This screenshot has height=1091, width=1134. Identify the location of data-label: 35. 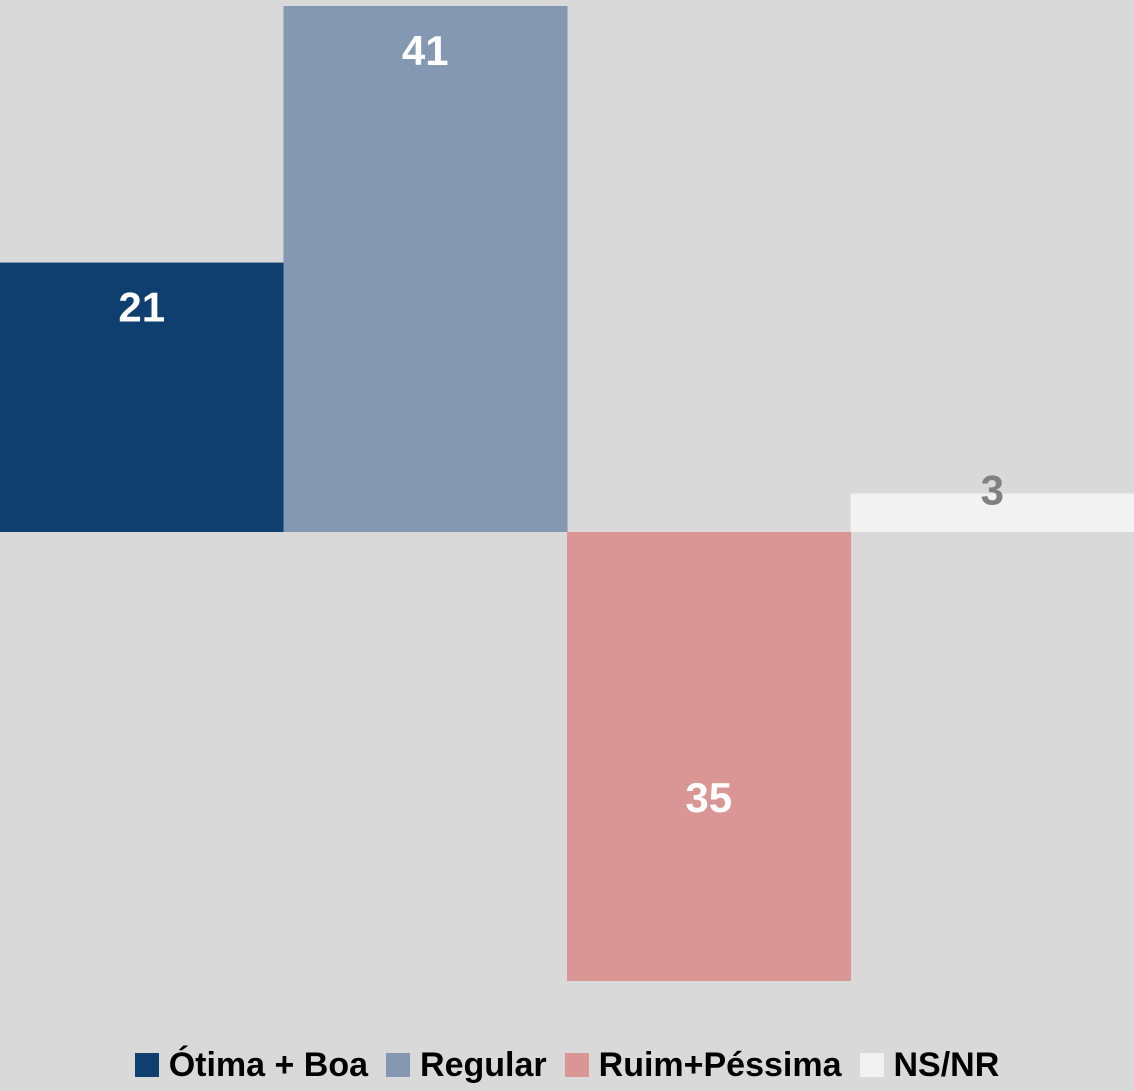
(708, 797).